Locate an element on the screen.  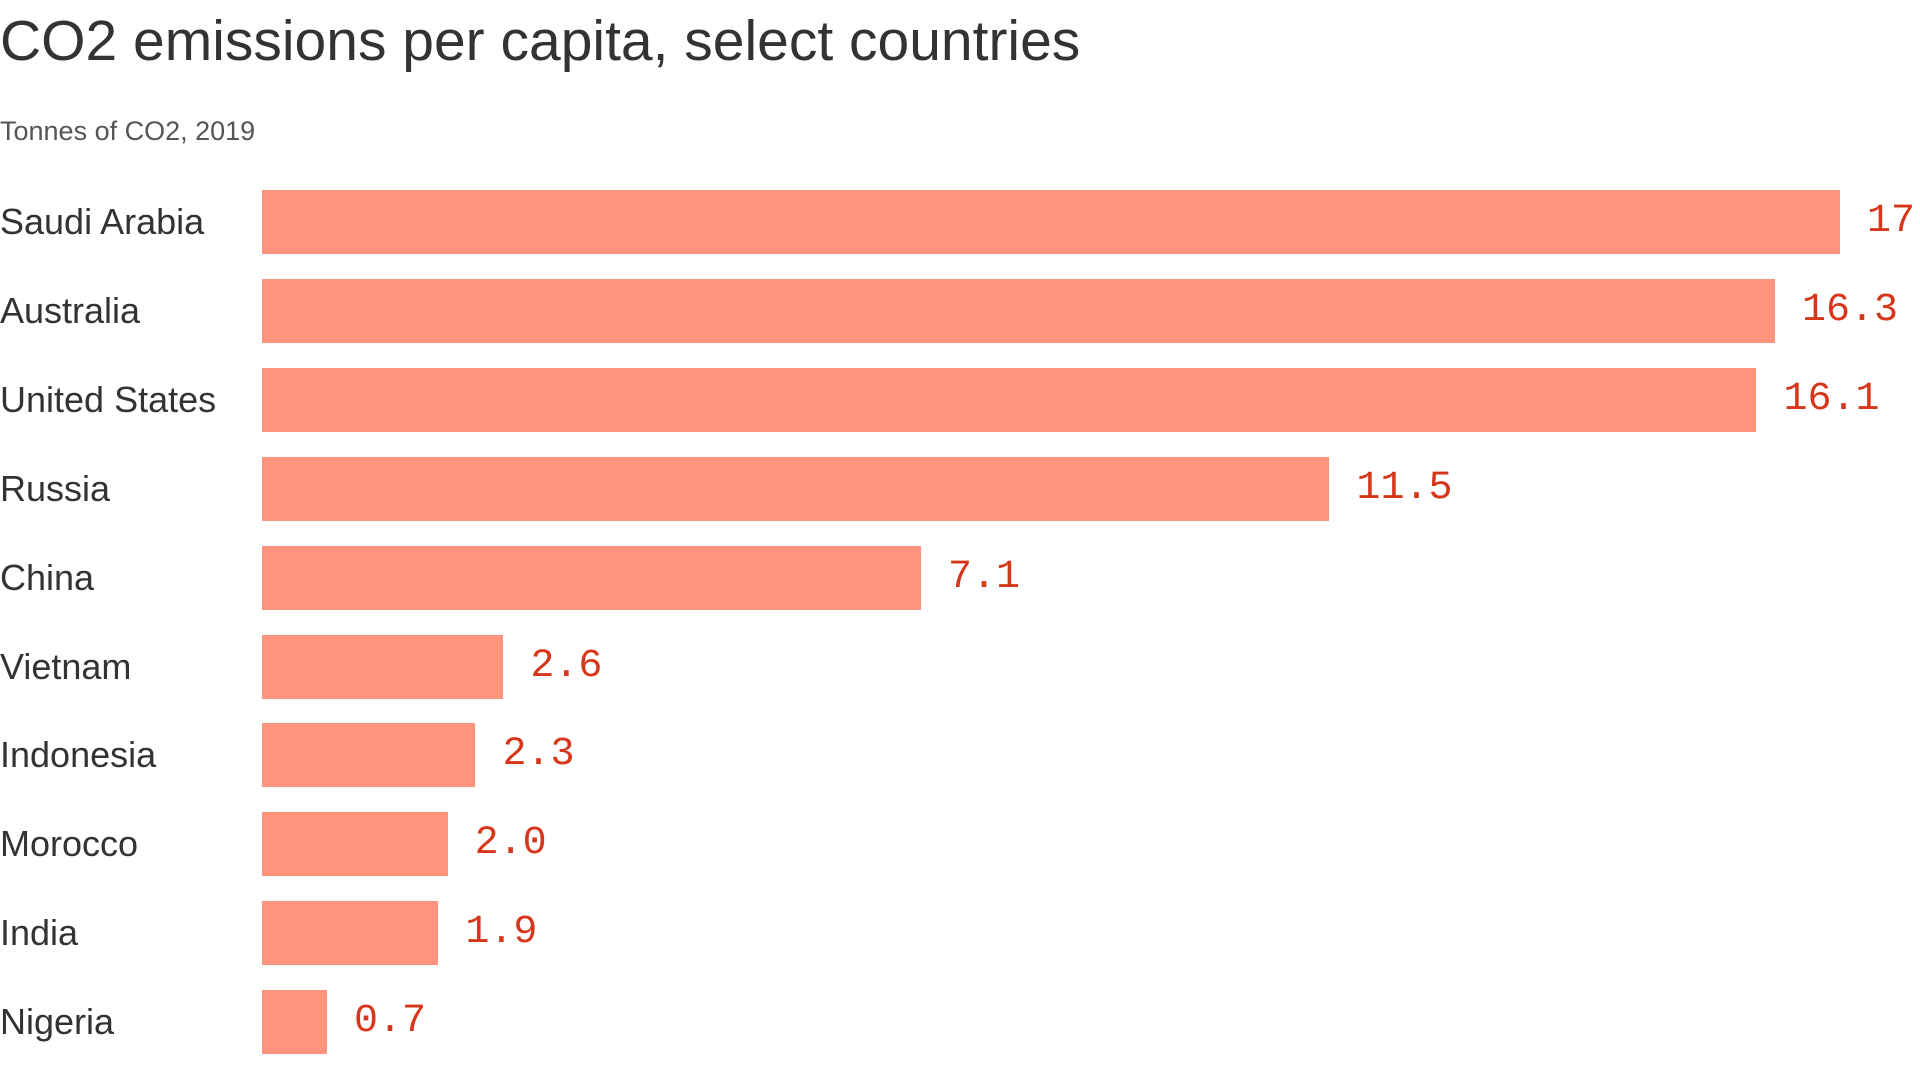
value-label: 2.6 is located at coordinates (566, 666).